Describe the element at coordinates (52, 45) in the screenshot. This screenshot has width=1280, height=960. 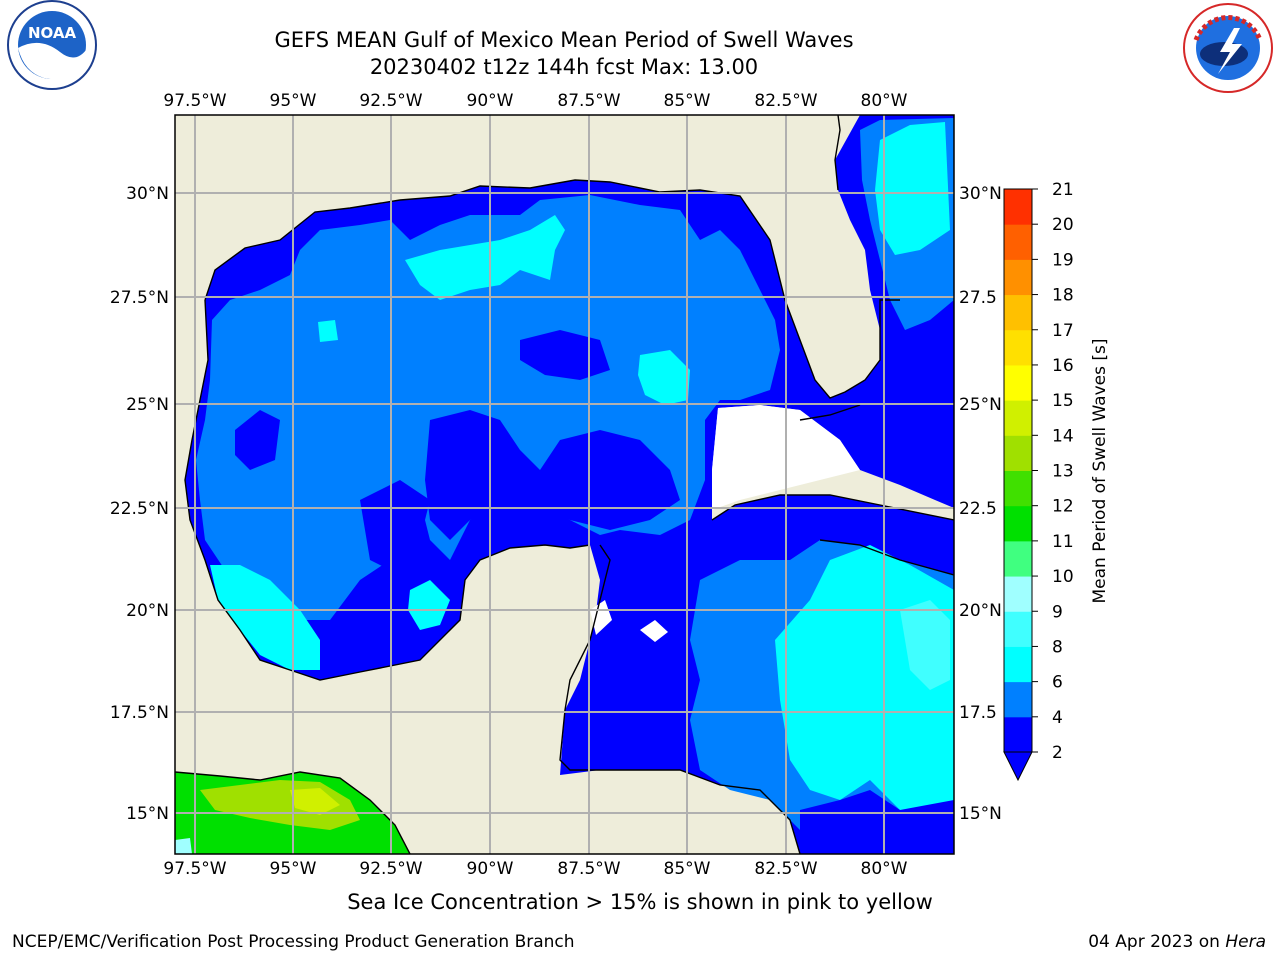
I see `noaa-logo-icon: NOAA` at that location.